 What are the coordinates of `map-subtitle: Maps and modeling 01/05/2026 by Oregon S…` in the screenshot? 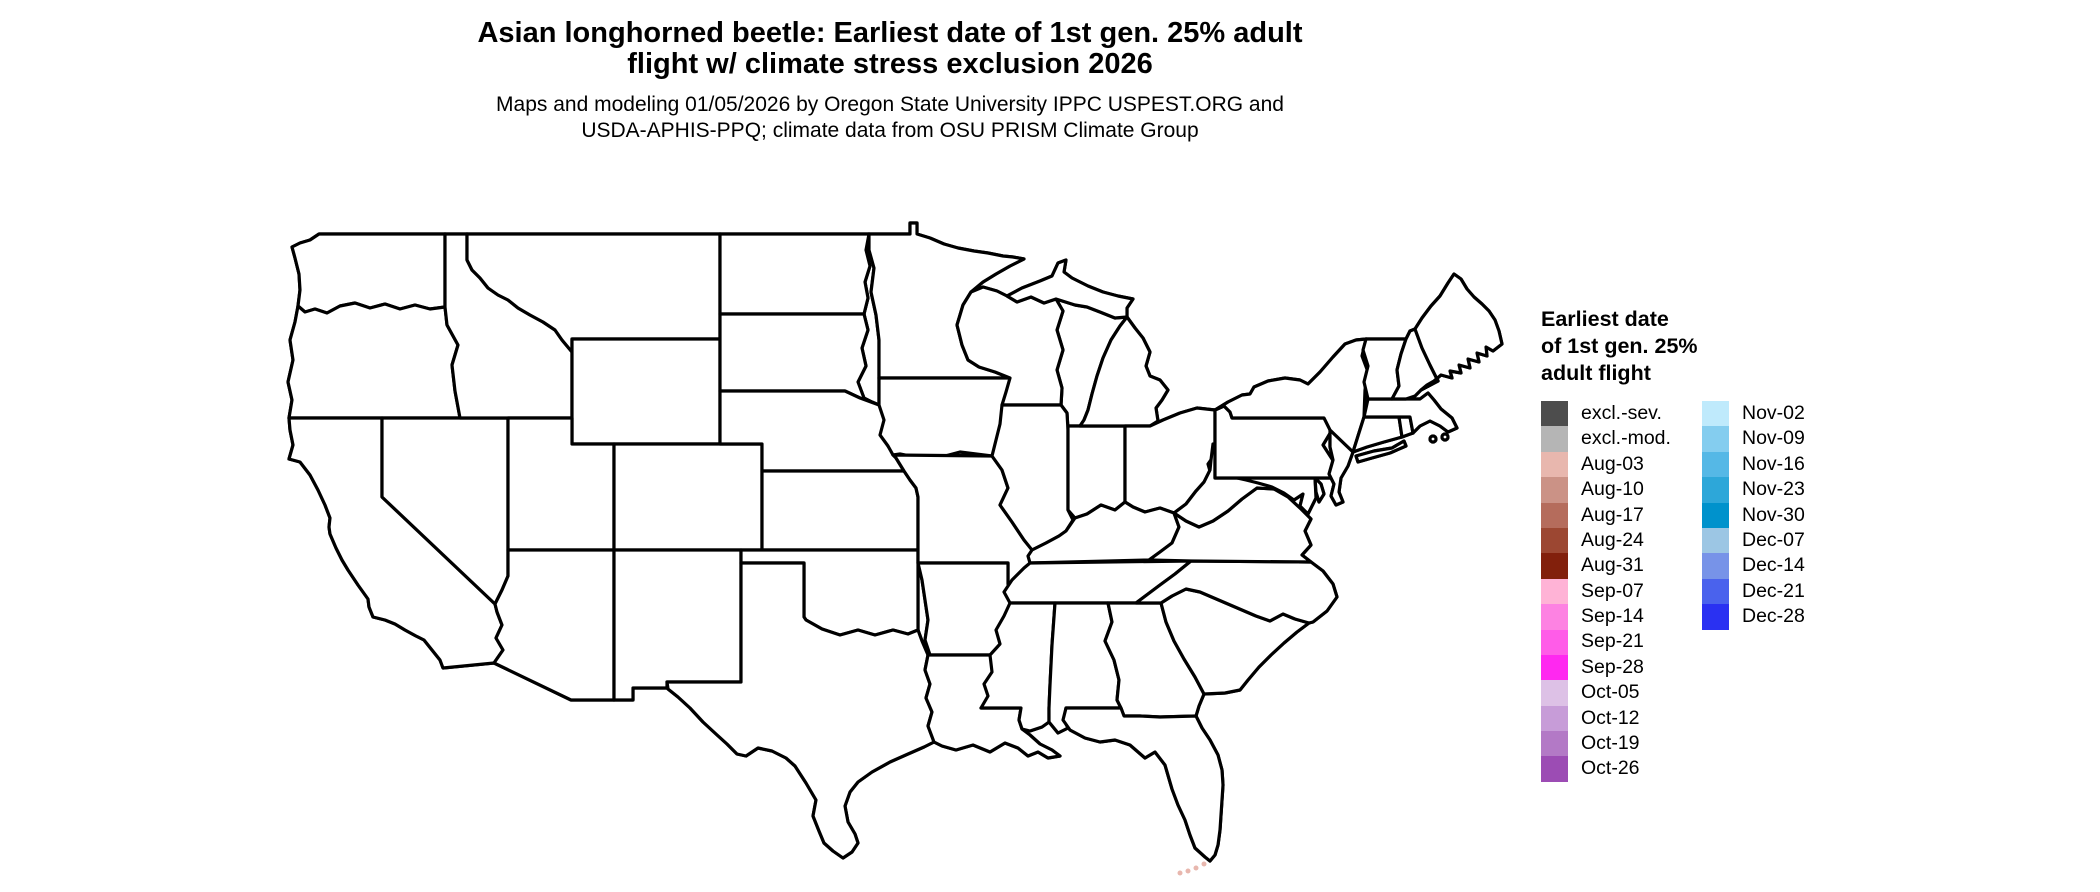 It's located at (890, 118).